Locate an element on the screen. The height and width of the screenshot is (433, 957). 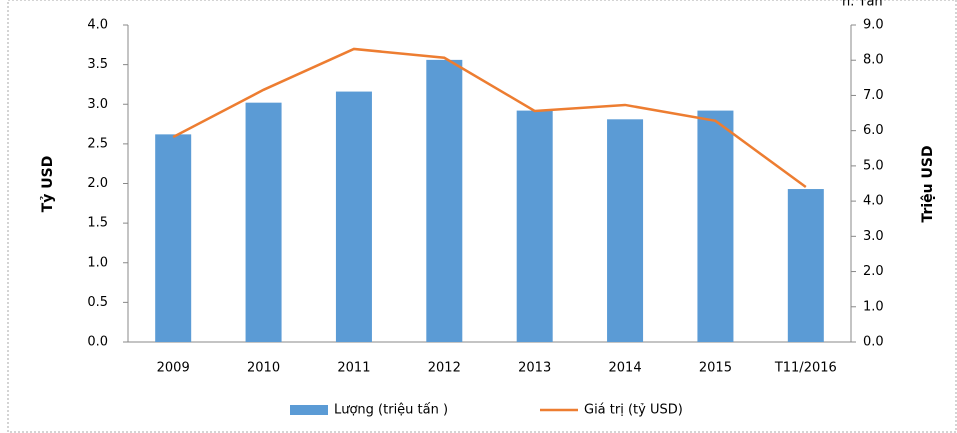
y-axis-title: Tỷ USD is located at coordinates (48, 184).